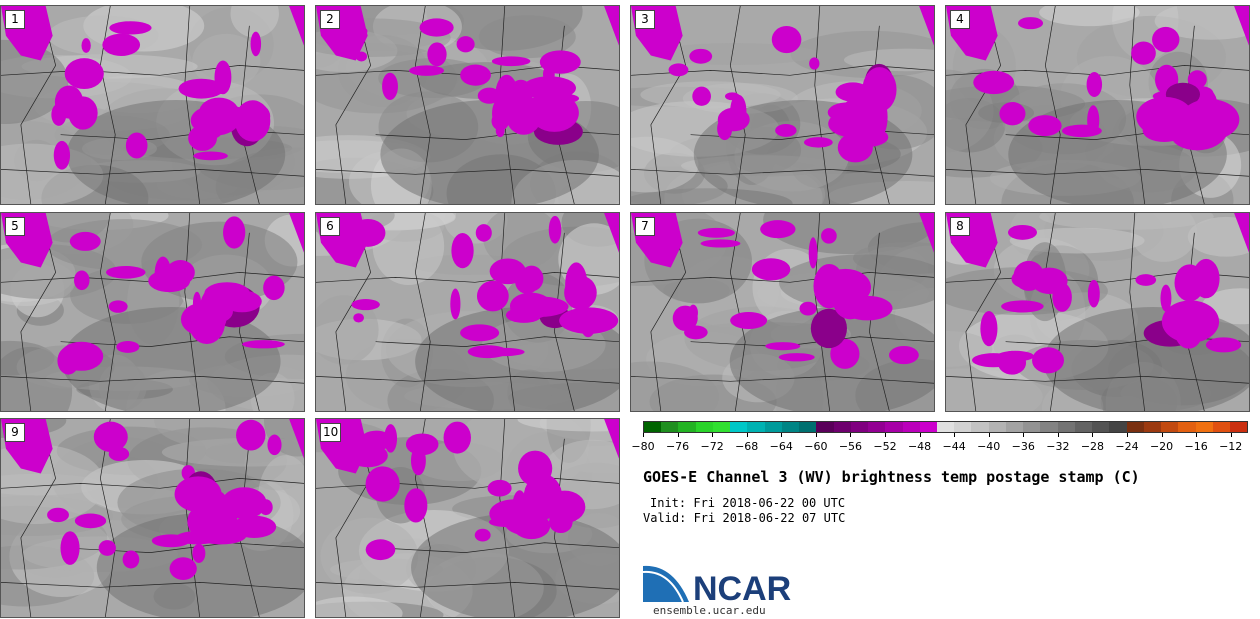 This screenshot has height=619, width=1260. What do you see at coordinates (816, 446) in the screenshot?
I see `colorbar-tick-label: −60` at bounding box center [816, 446].